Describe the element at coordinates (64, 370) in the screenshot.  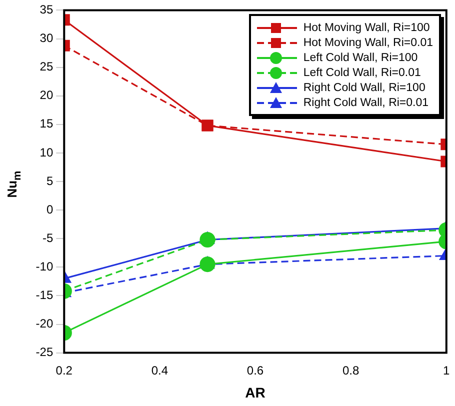
I see `x-tick-label: 0.2` at that location.